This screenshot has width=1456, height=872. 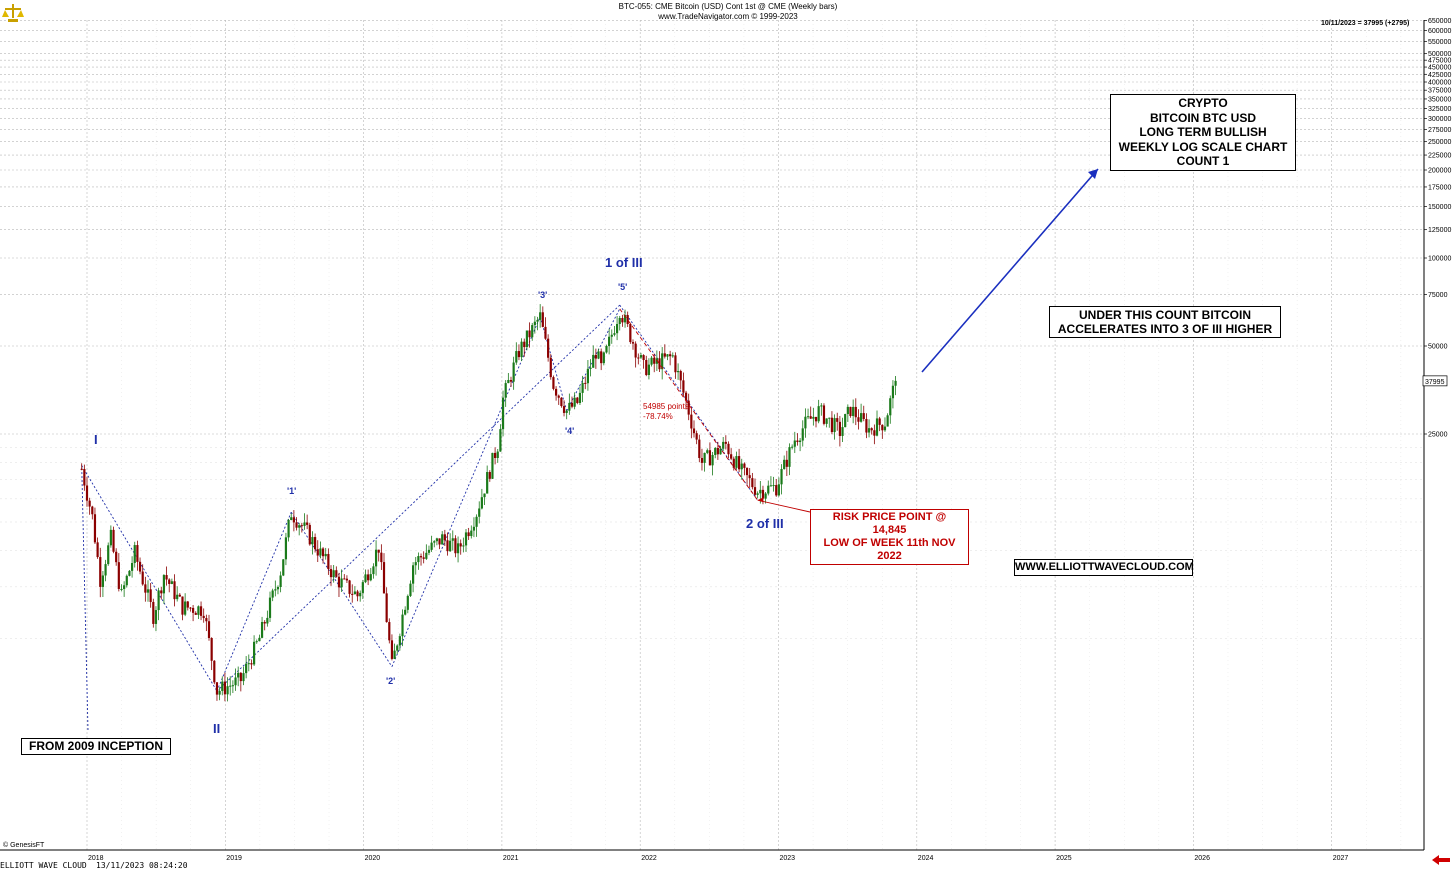 I want to click on scroll-left-button, so click(x=1441, y=858).